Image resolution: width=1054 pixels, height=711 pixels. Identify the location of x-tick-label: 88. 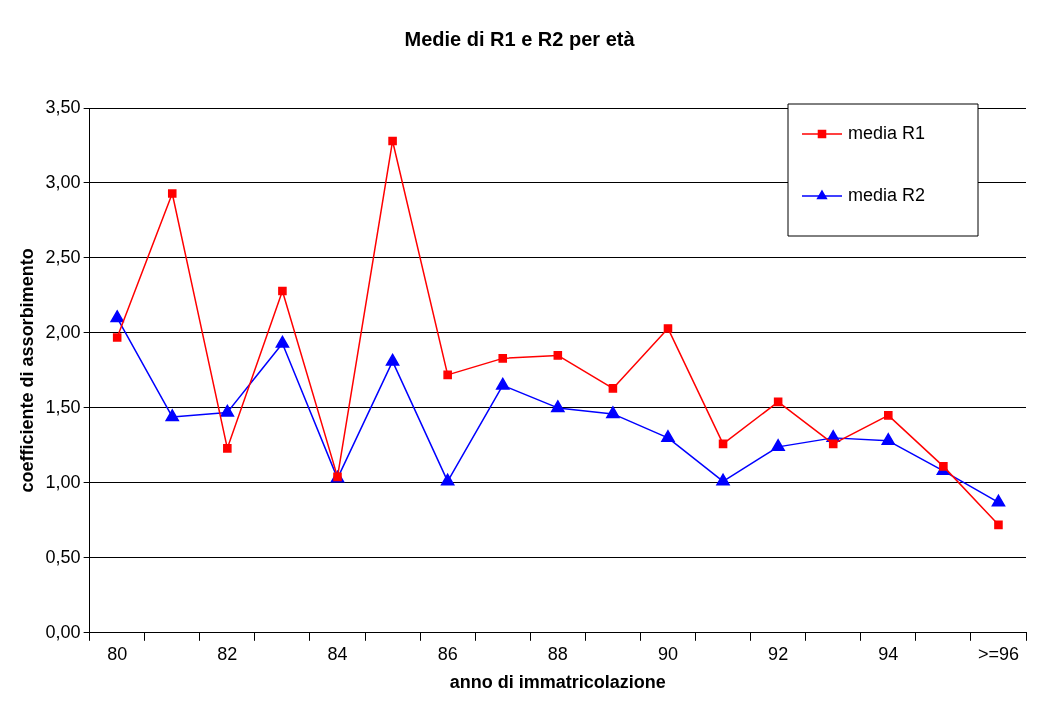
(557, 653).